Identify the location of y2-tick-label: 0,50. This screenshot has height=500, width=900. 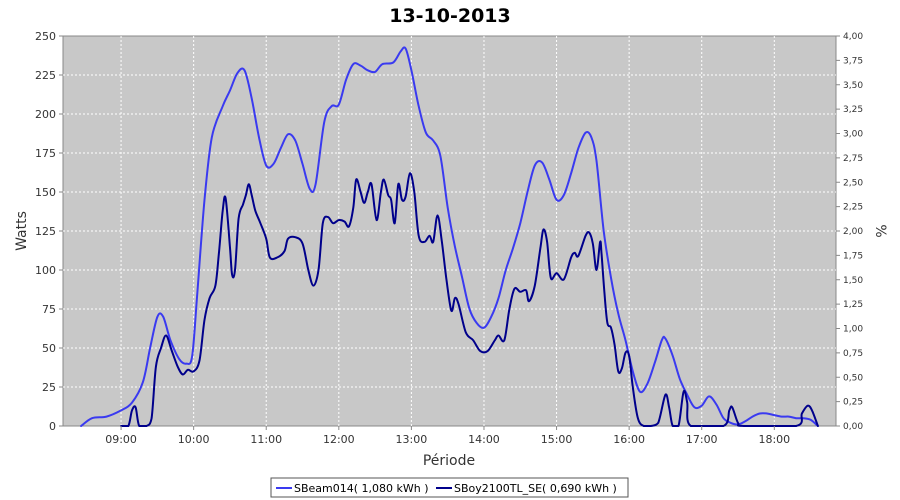
(853, 378).